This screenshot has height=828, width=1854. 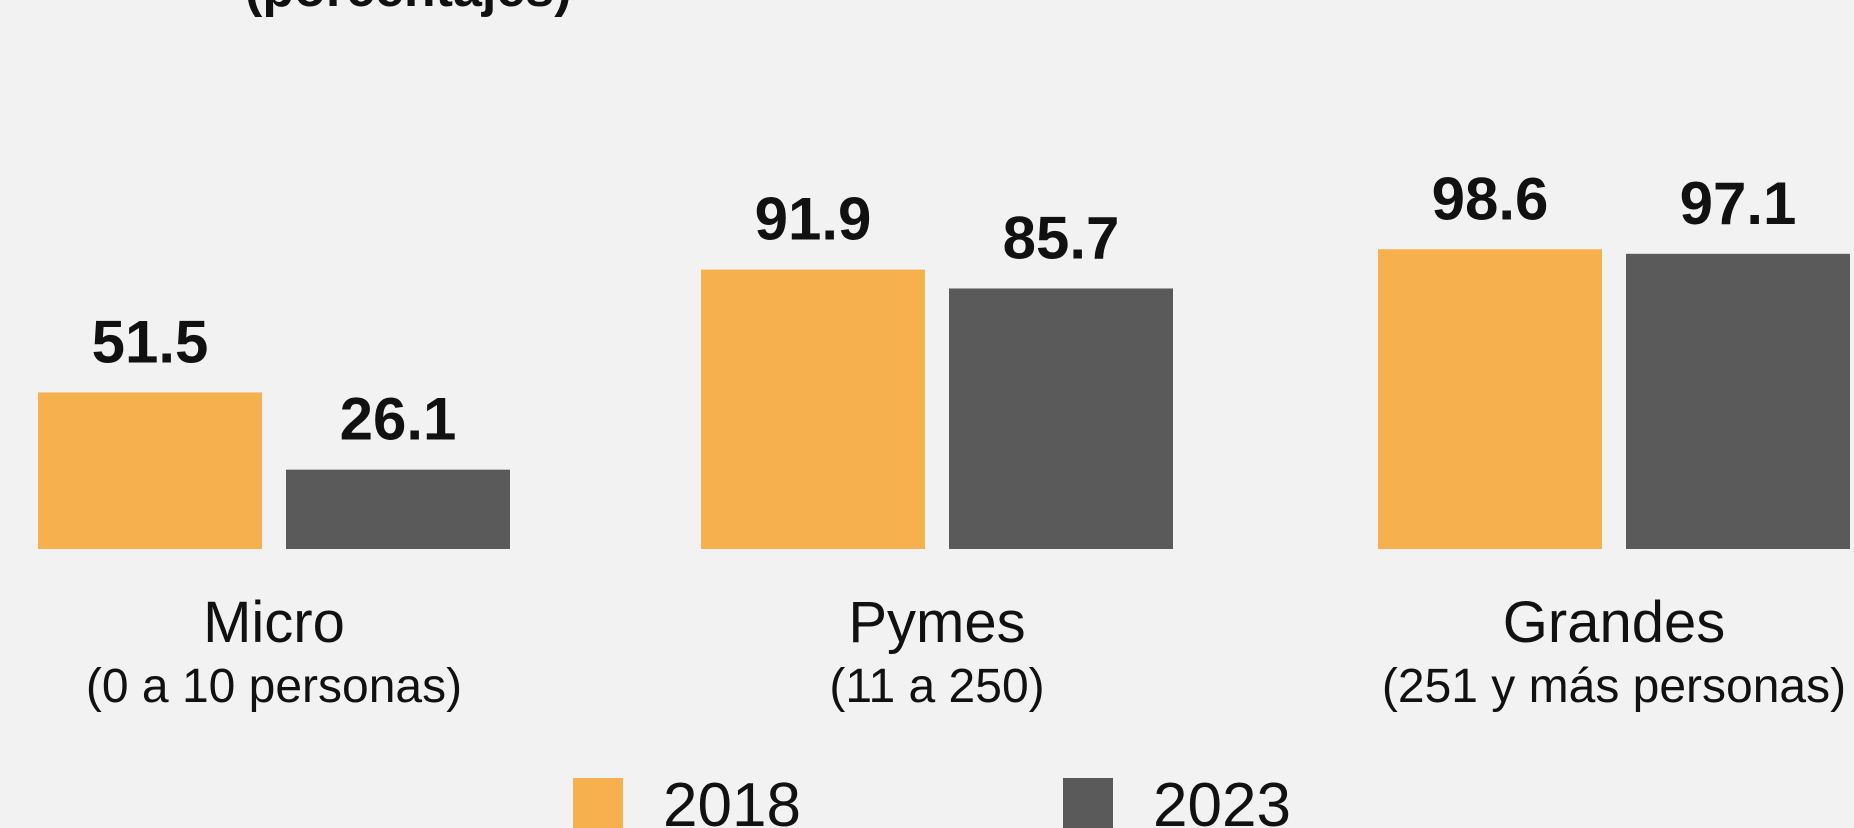 What do you see at coordinates (932, 799) in the screenshot?
I see `legend: 2018 2023` at bounding box center [932, 799].